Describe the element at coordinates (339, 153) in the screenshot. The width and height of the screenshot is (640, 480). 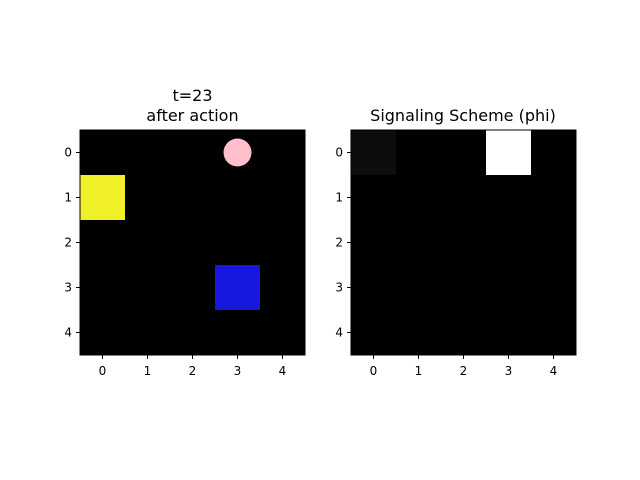
I see `phi-y-tick-label-0: 0` at that location.